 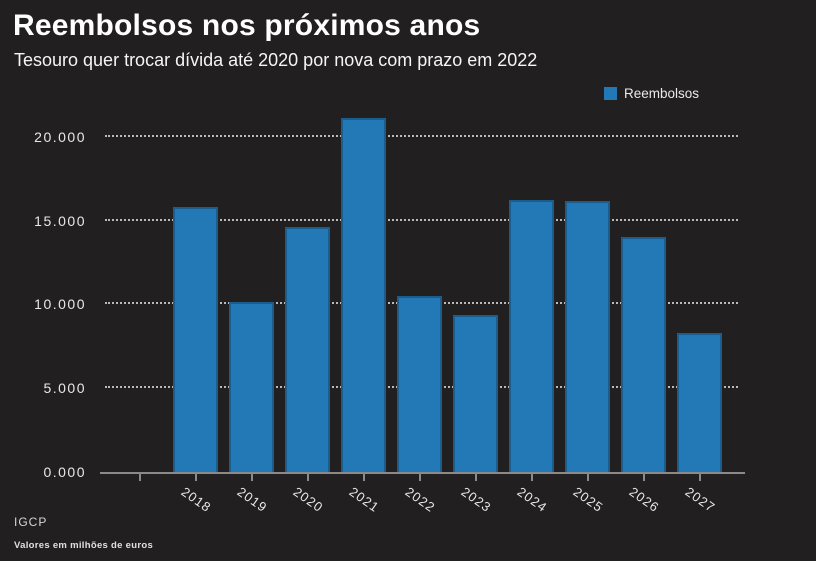 I want to click on x-tick-label-2026: 2026, so click(x=643, y=500).